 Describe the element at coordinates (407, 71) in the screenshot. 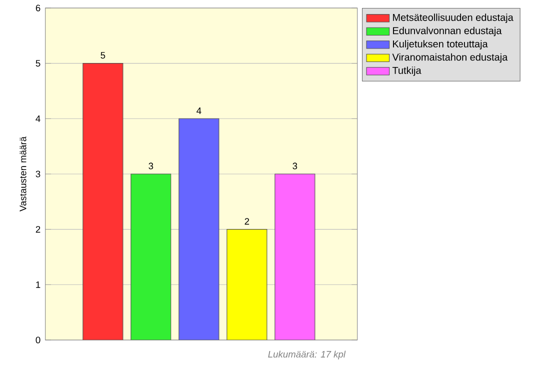

I see `legend-label: Tutkija` at that location.